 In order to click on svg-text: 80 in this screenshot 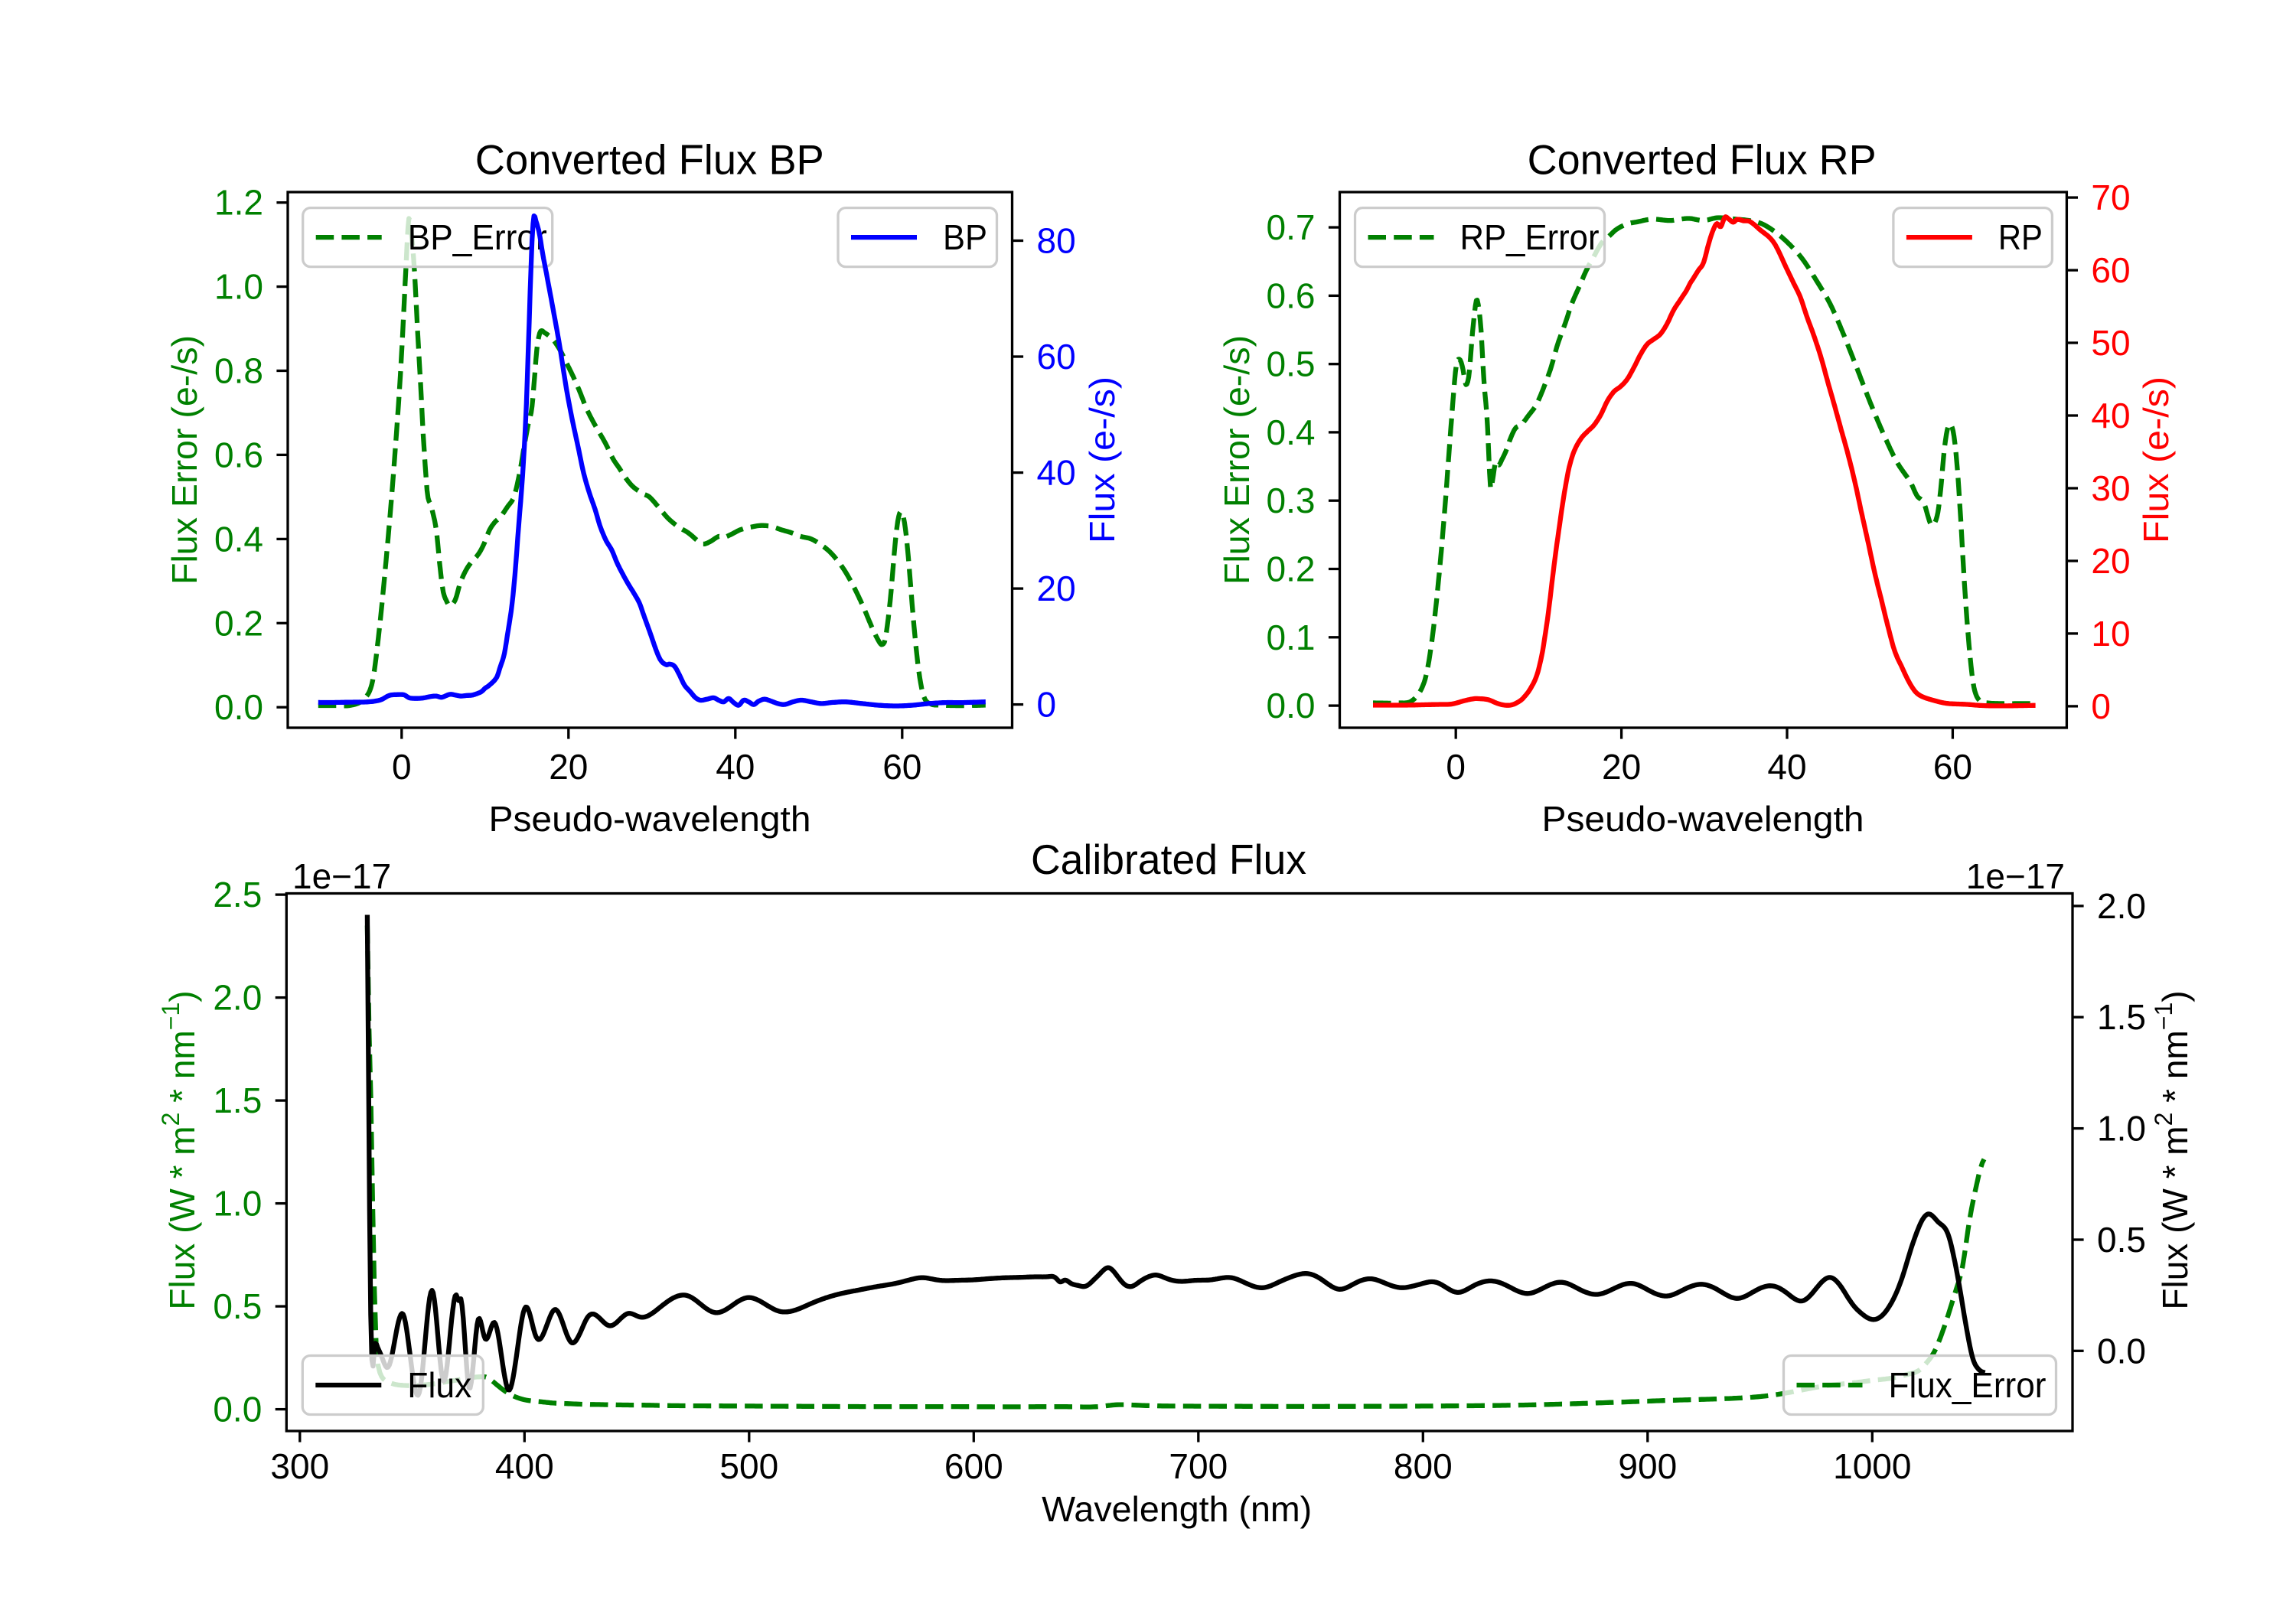, I will do `click(1056, 241)`.